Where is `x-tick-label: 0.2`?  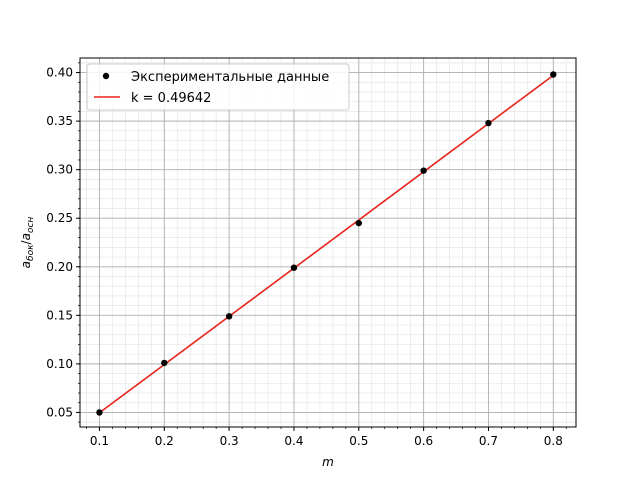
x-tick-label: 0.2 is located at coordinates (164, 441).